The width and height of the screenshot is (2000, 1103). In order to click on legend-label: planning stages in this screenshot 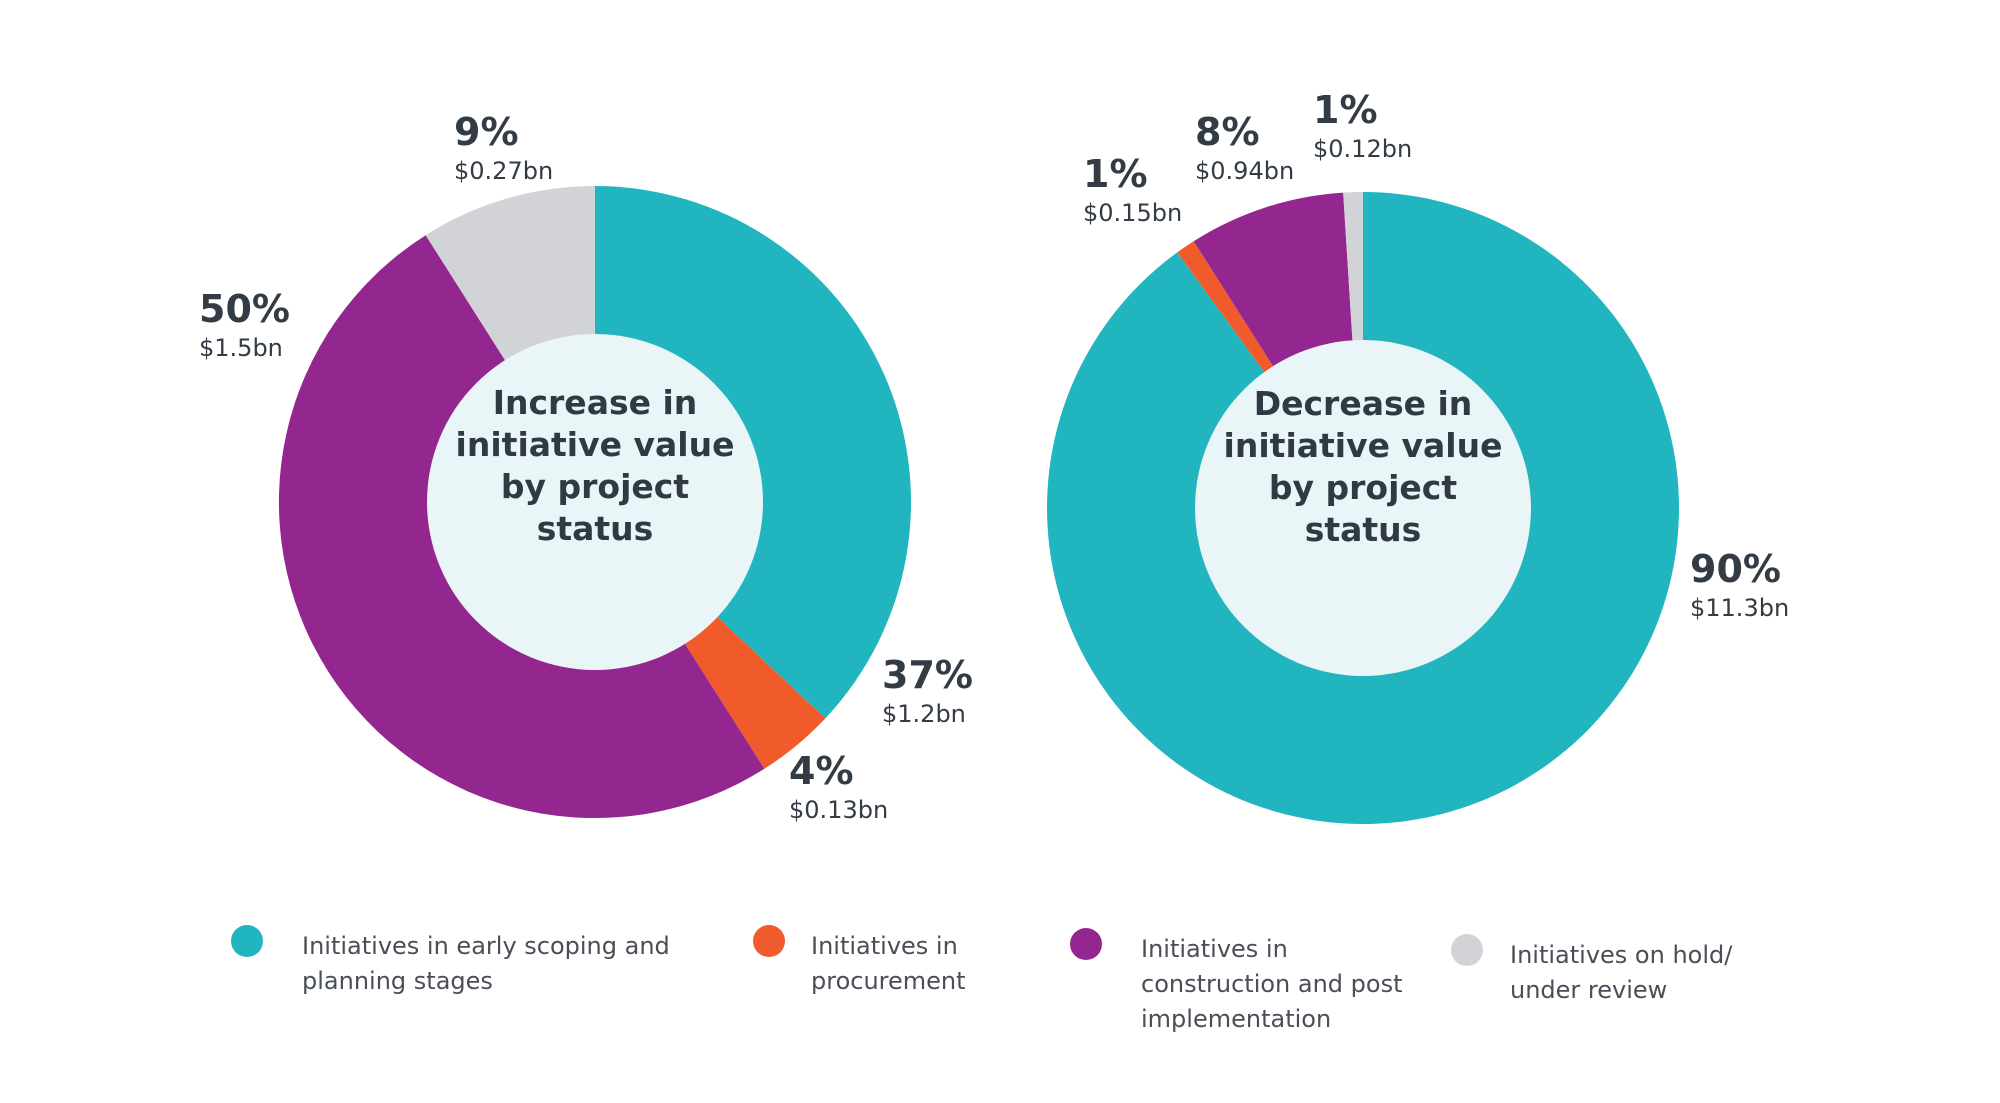, I will do `click(397, 981)`.